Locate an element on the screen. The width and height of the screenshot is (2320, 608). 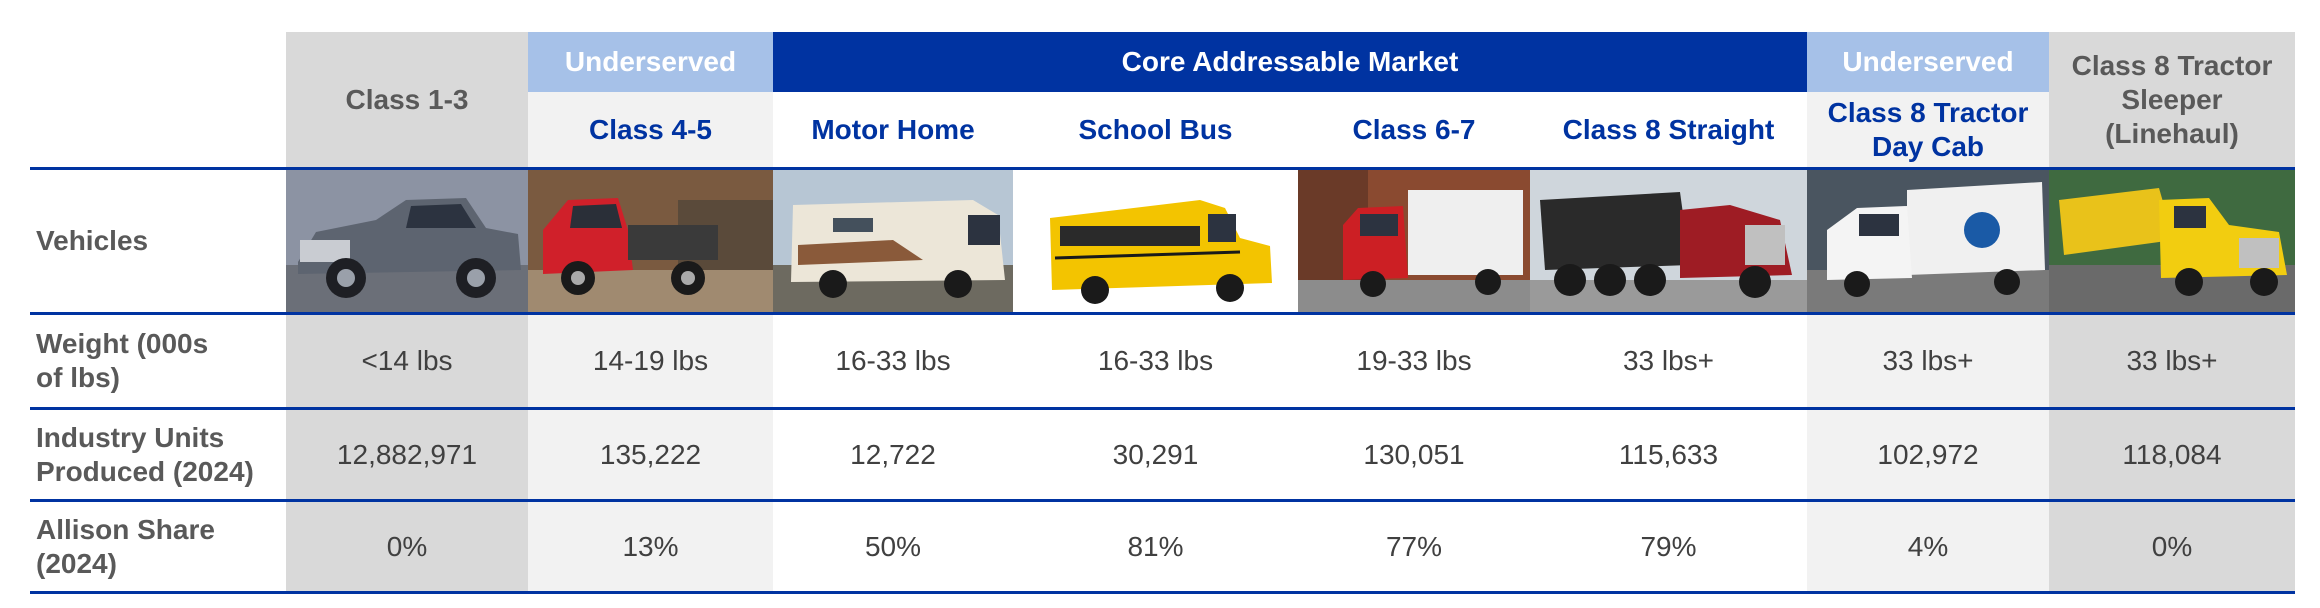
units-class-8-straight: 115,633 is located at coordinates (1668, 454).